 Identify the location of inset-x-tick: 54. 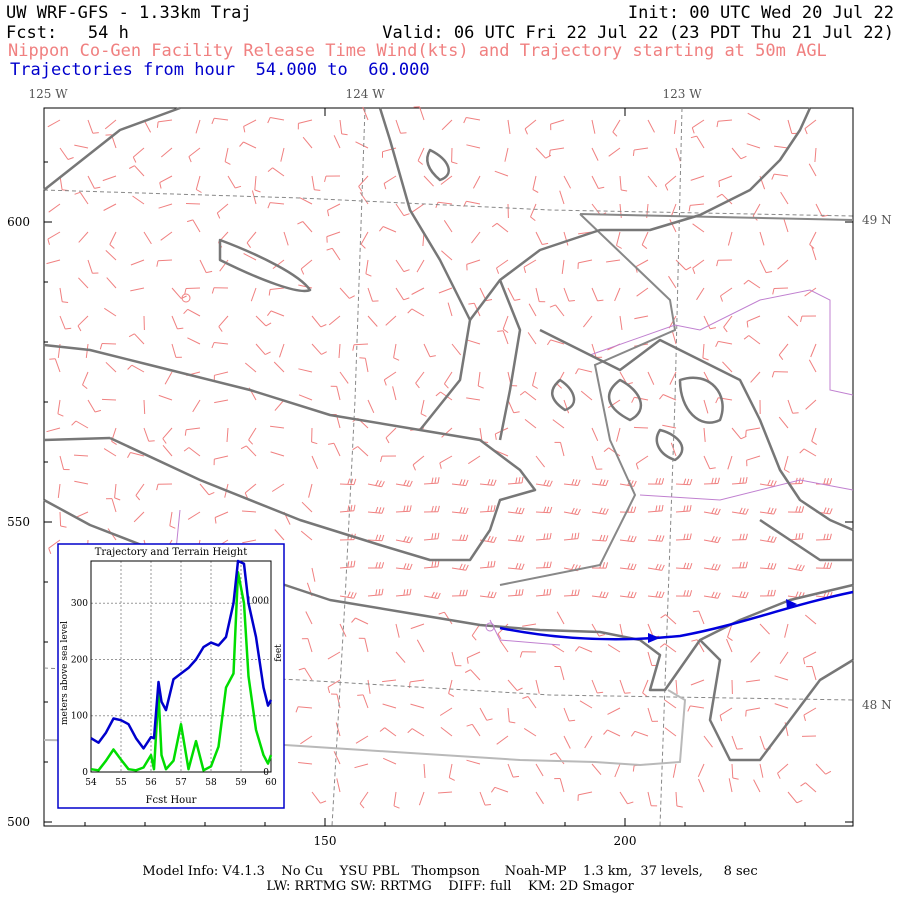
(91, 783).